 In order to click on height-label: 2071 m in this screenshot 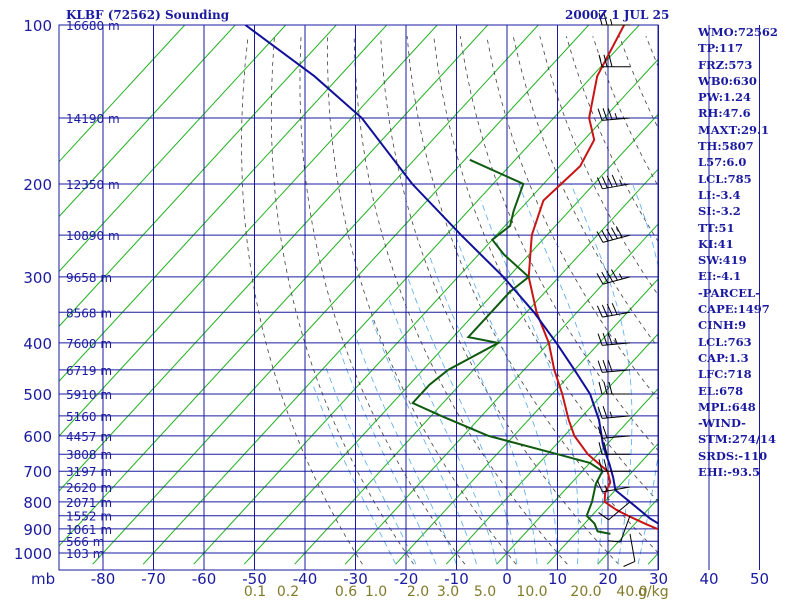, I will do `click(89, 503)`.